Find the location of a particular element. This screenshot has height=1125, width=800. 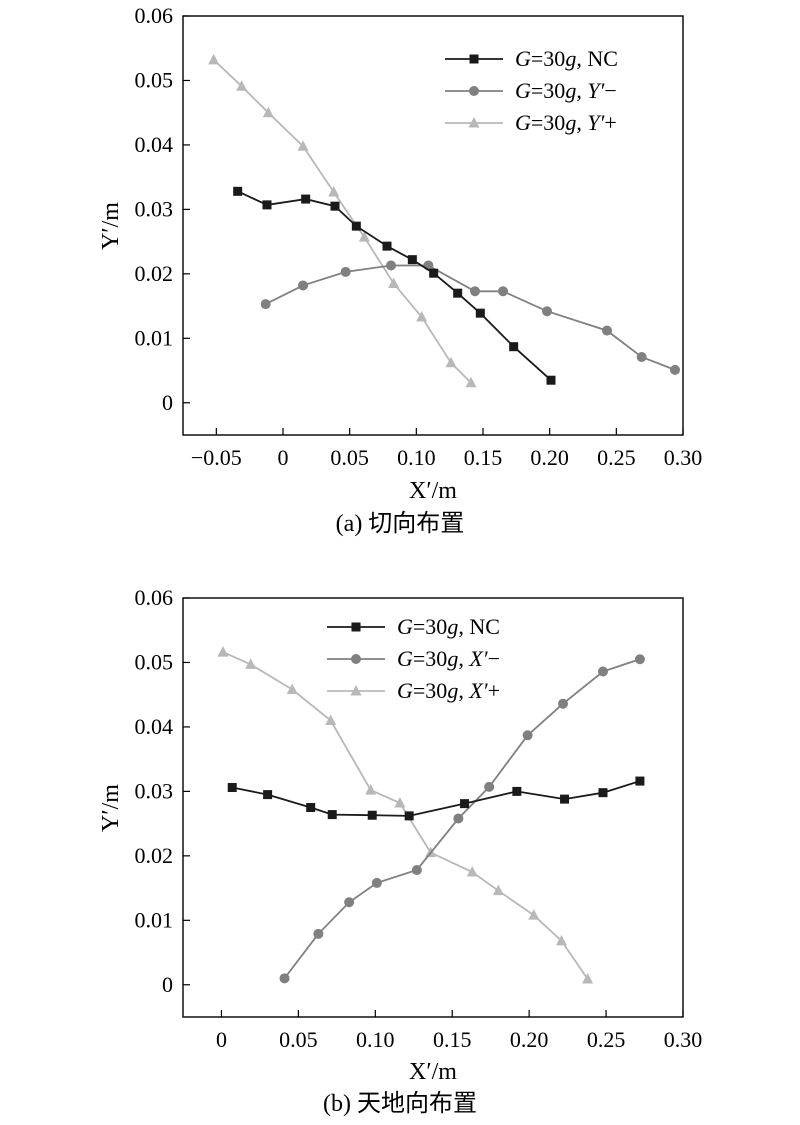

y-tick-label: 0.05 is located at coordinates (154, 79).